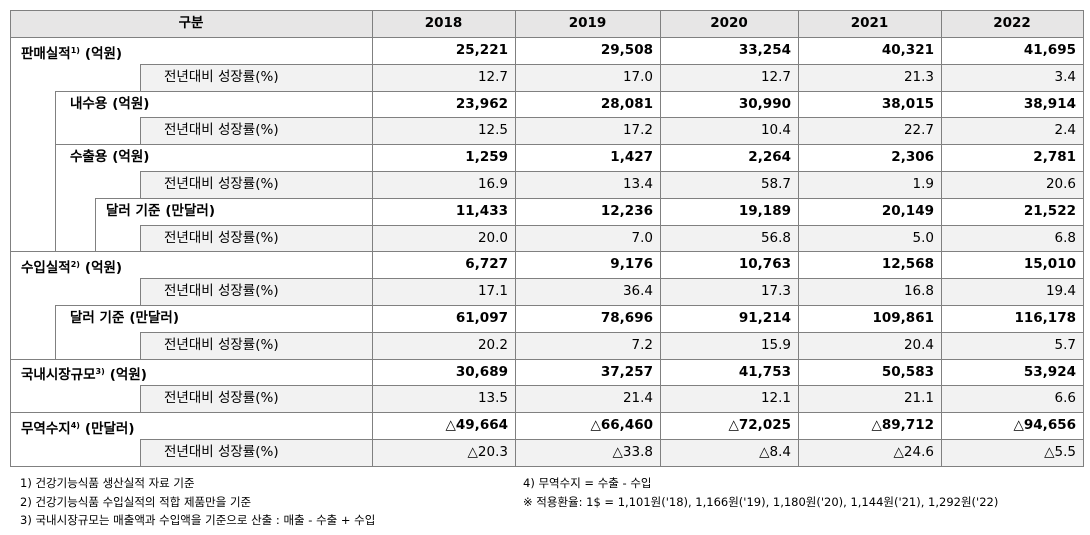 The width and height of the screenshot is (1090, 535). Describe the element at coordinates (1044, 425) in the screenshot. I see `value: △94,656` at that location.